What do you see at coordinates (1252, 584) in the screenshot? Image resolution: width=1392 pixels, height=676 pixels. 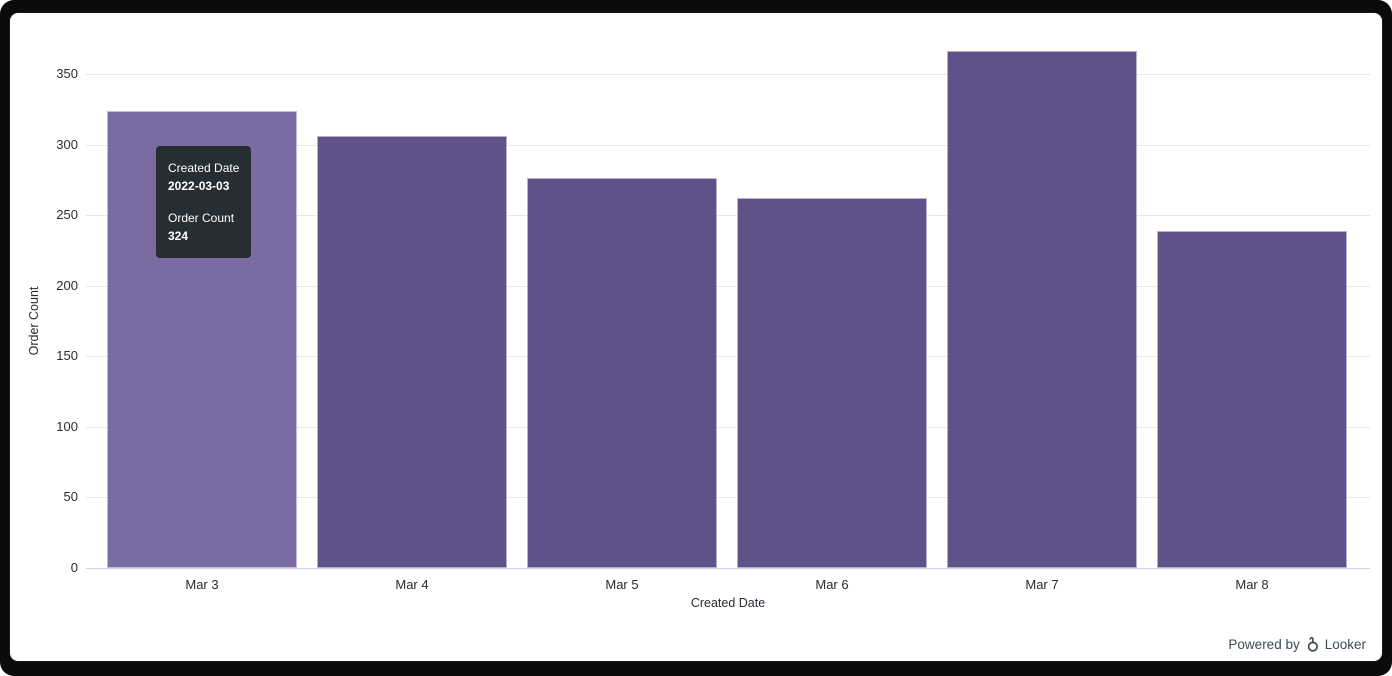 I see `x-tick-label: Mar 8` at bounding box center [1252, 584].